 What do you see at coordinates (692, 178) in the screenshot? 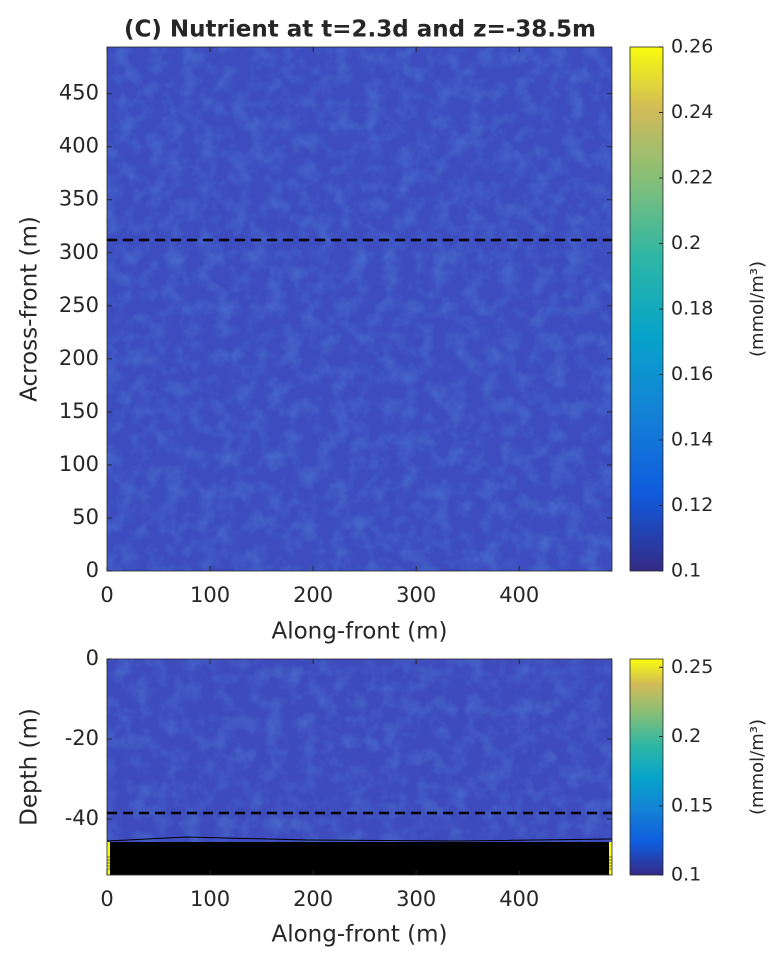
I see `colorbar-tick-label: 0.22` at bounding box center [692, 178].